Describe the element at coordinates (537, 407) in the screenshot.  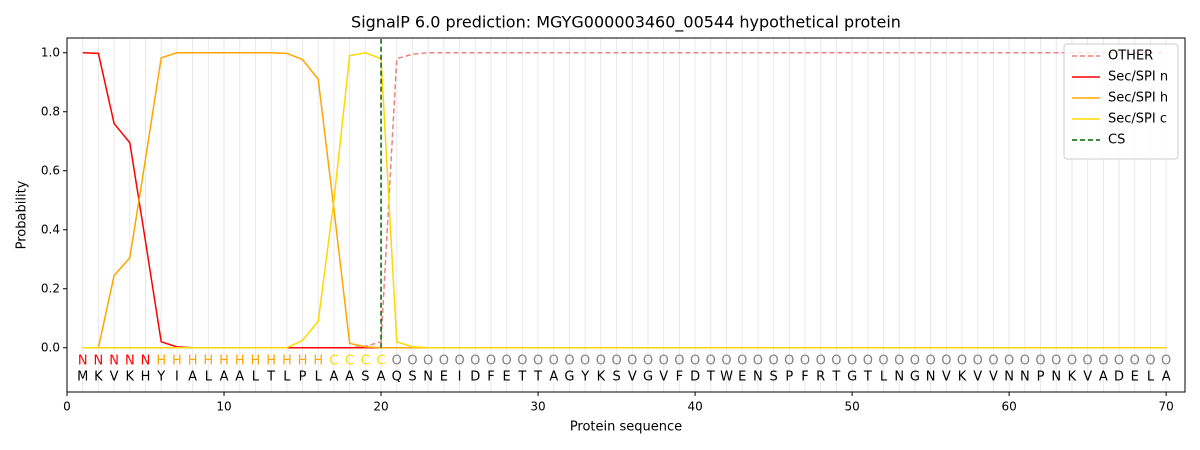
I see `x-tick-label: 30` at that location.